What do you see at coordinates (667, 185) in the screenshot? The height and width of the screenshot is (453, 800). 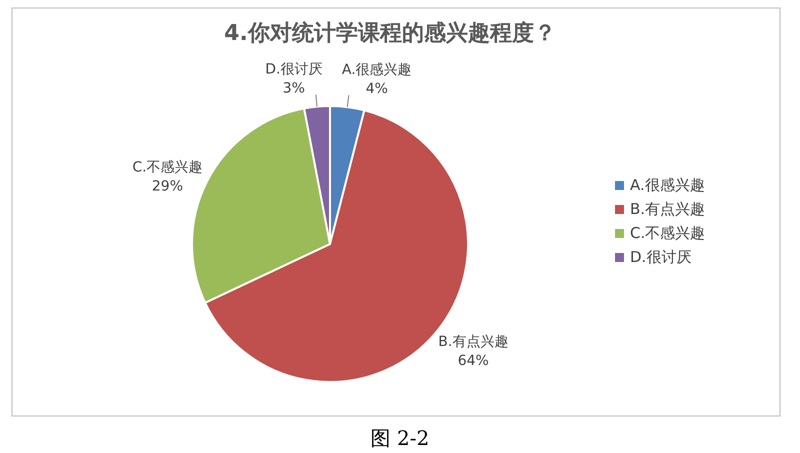 I see `legend-label: A.很感兴趣` at bounding box center [667, 185].